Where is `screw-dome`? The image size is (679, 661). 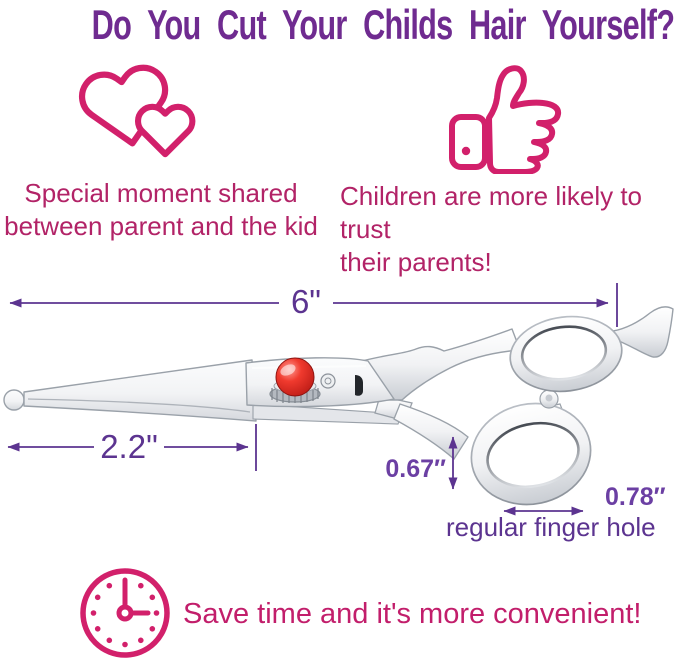 screw-dome is located at coordinates (295, 377).